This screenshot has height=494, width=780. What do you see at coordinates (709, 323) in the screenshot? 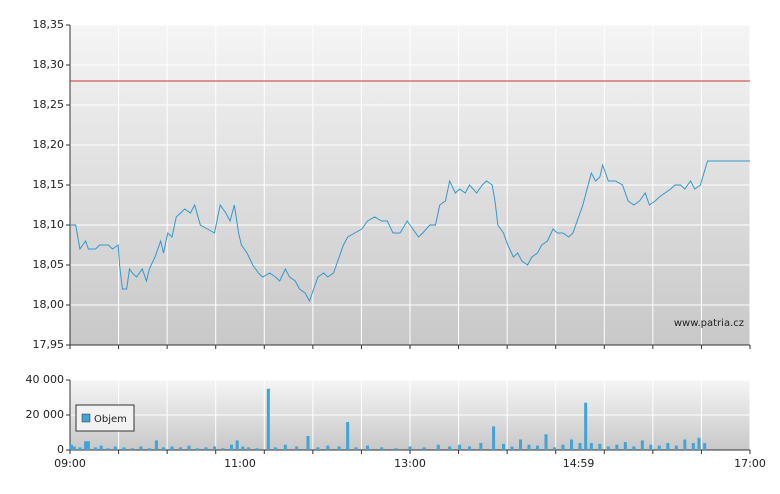
I see `watermark: www.patria.cz` at bounding box center [709, 323].